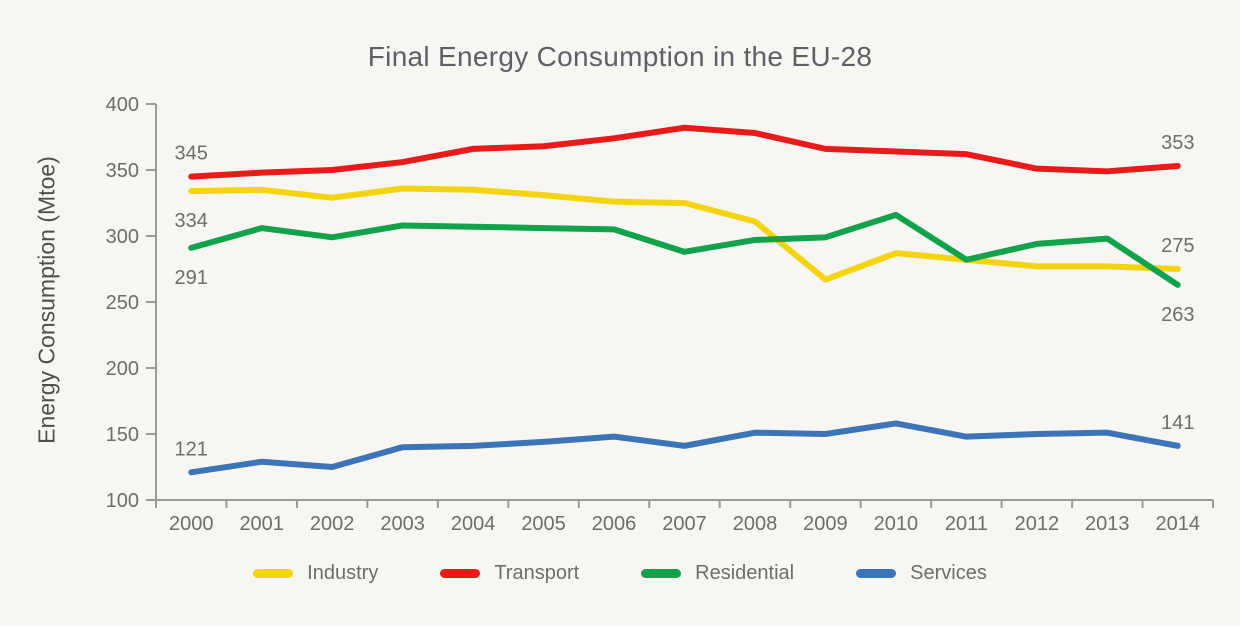 Image resolution: width=1240 pixels, height=626 pixels. I want to click on y-axis-tick-label: 200, so click(122, 369).